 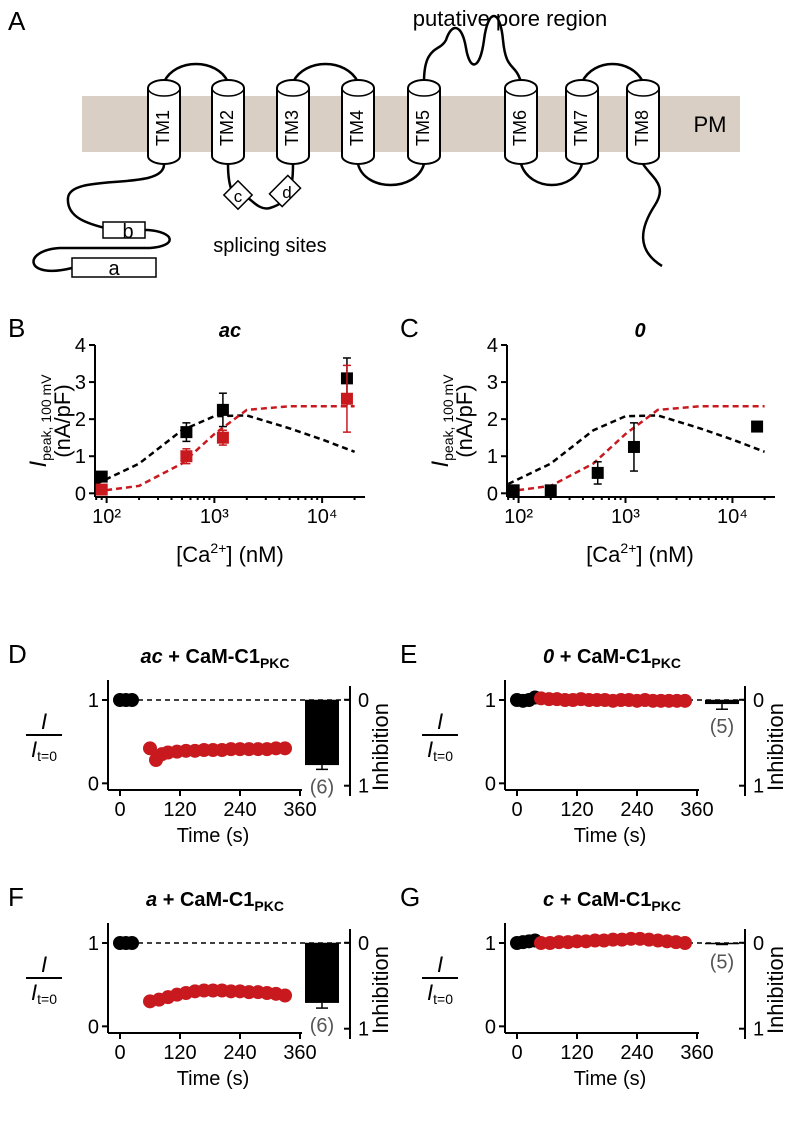 What do you see at coordinates (625, 517) in the screenshot?
I see `x-tick-label: 10³` at bounding box center [625, 517].